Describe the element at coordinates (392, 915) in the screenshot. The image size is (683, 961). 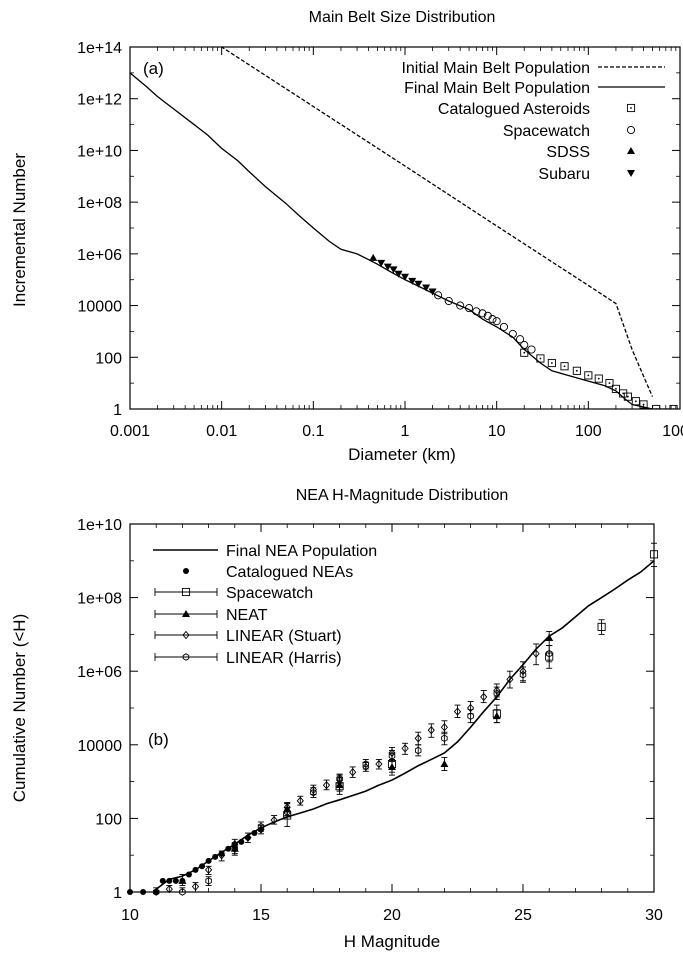
I see `chart-b-xtick-label: 20` at that location.